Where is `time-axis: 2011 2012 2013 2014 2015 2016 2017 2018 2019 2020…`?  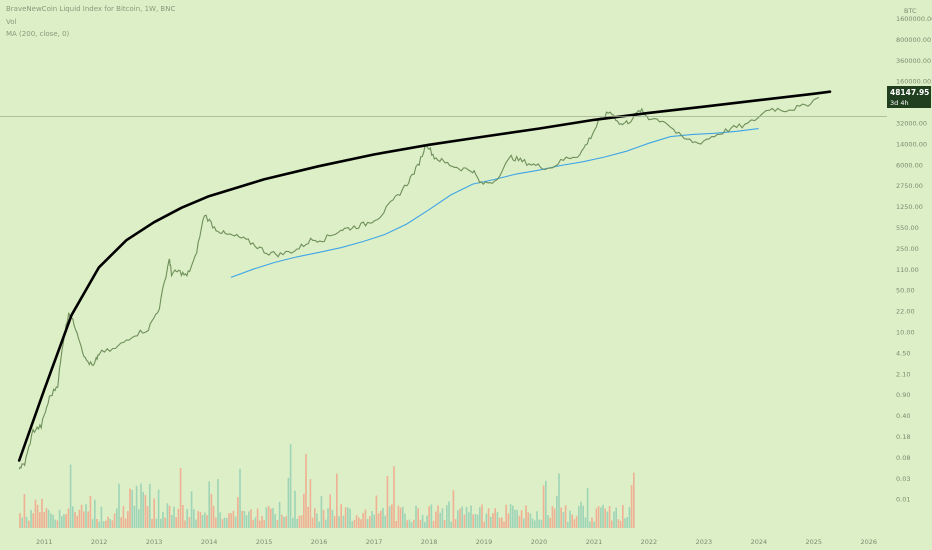
time-axis: 2011 2012 2013 2014 2015 2016 2017 2018 2019 2020… is located at coordinates (456, 542).